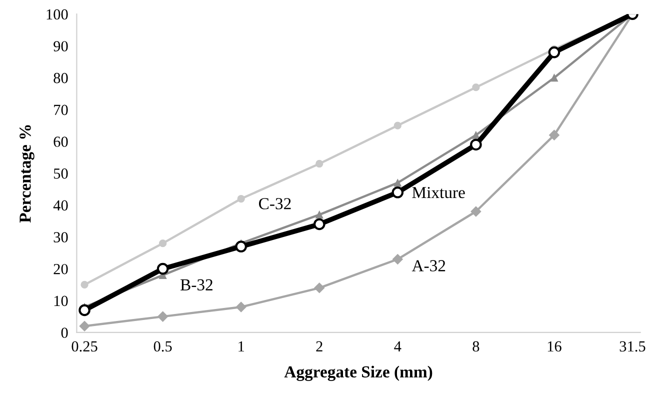  What do you see at coordinates (61, 110) in the screenshot?
I see `y-tick-label: 70` at bounding box center [61, 110].